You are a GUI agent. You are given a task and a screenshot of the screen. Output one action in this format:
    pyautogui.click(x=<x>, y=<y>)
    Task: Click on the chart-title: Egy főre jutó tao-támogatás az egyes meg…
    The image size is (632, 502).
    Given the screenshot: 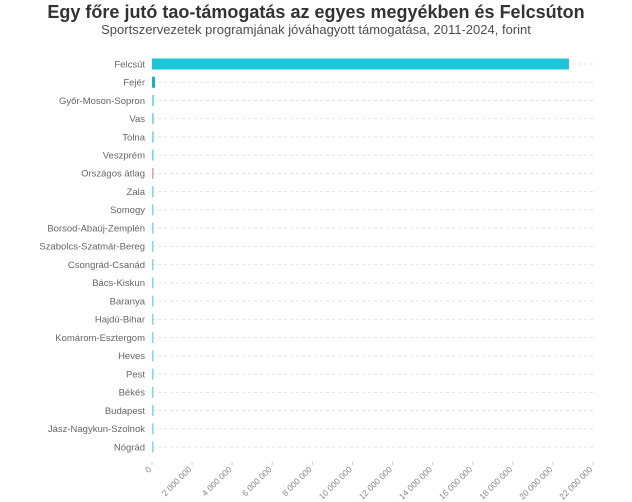 What is the action you would take?
    pyautogui.click(x=316, y=12)
    